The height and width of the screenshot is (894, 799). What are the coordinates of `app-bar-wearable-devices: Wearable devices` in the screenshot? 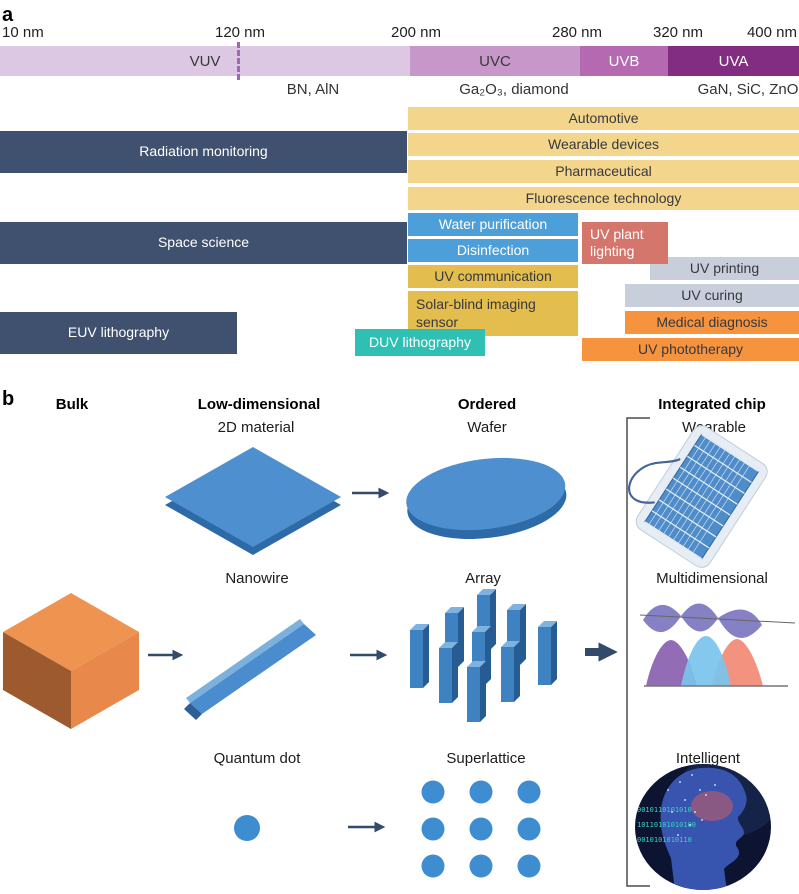 It's located at (603, 144).